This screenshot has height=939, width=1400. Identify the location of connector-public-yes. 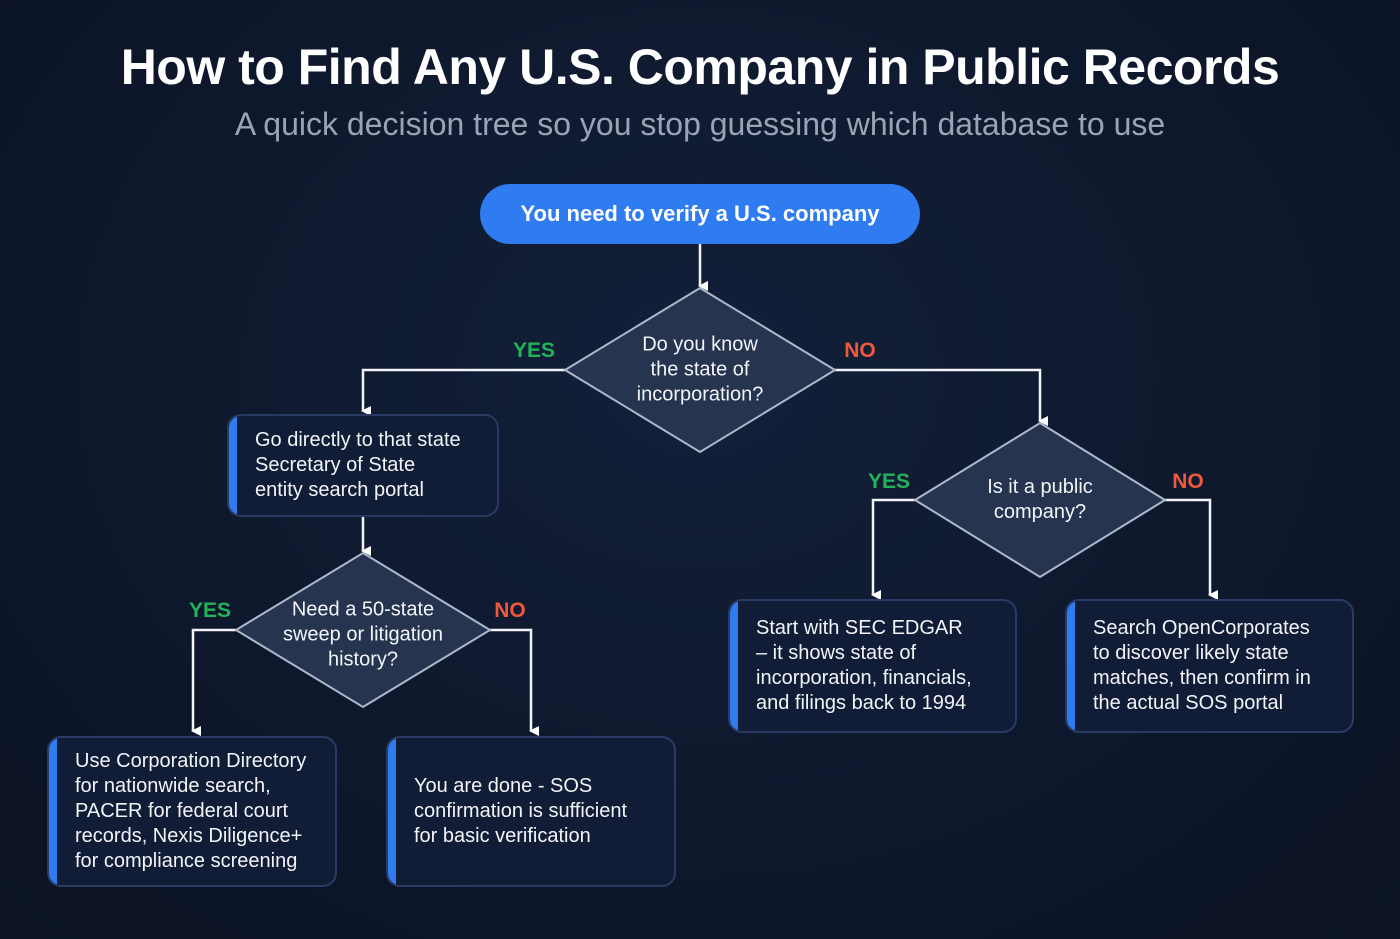
(893, 549).